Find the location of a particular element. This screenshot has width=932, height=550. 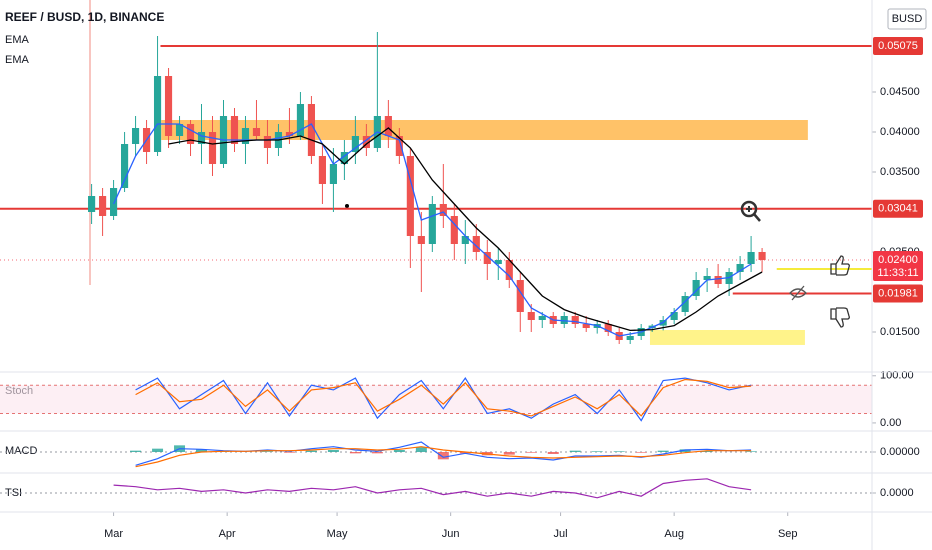

thumbs-down-icon is located at coordinates (840, 317).